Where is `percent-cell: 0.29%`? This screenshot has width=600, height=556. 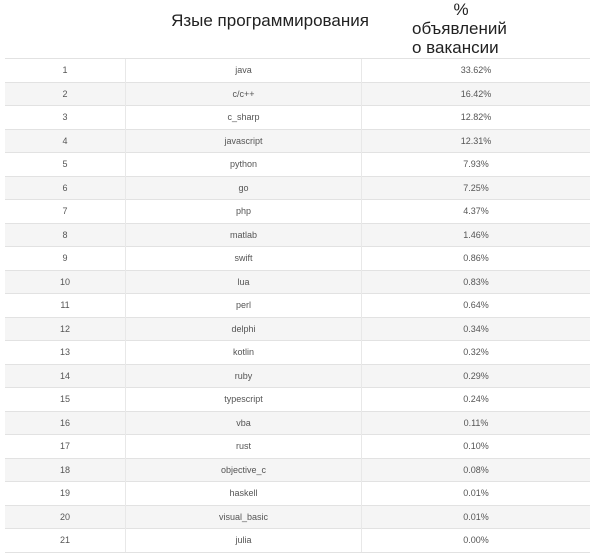 percent-cell: 0.29% is located at coordinates (475, 375).